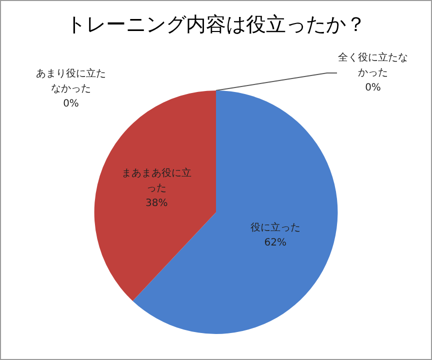 This screenshot has height=360, width=432. I want to click on slice-label: 役に立った, so click(275, 228).